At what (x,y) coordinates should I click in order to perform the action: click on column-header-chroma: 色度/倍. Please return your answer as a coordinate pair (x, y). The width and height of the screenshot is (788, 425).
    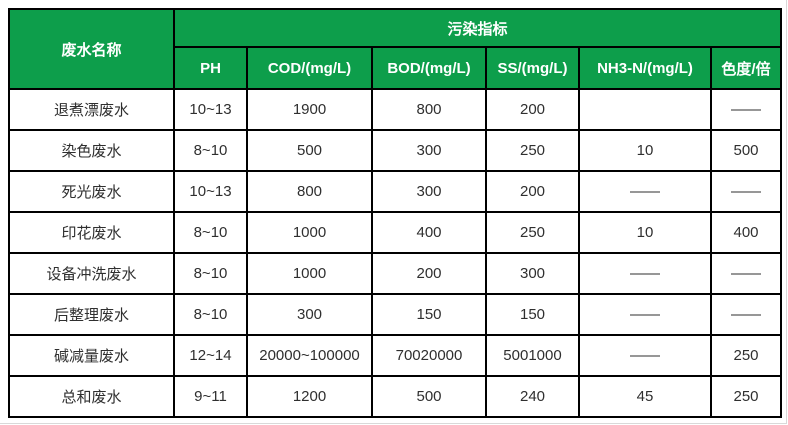
    Looking at the image, I should click on (746, 68).